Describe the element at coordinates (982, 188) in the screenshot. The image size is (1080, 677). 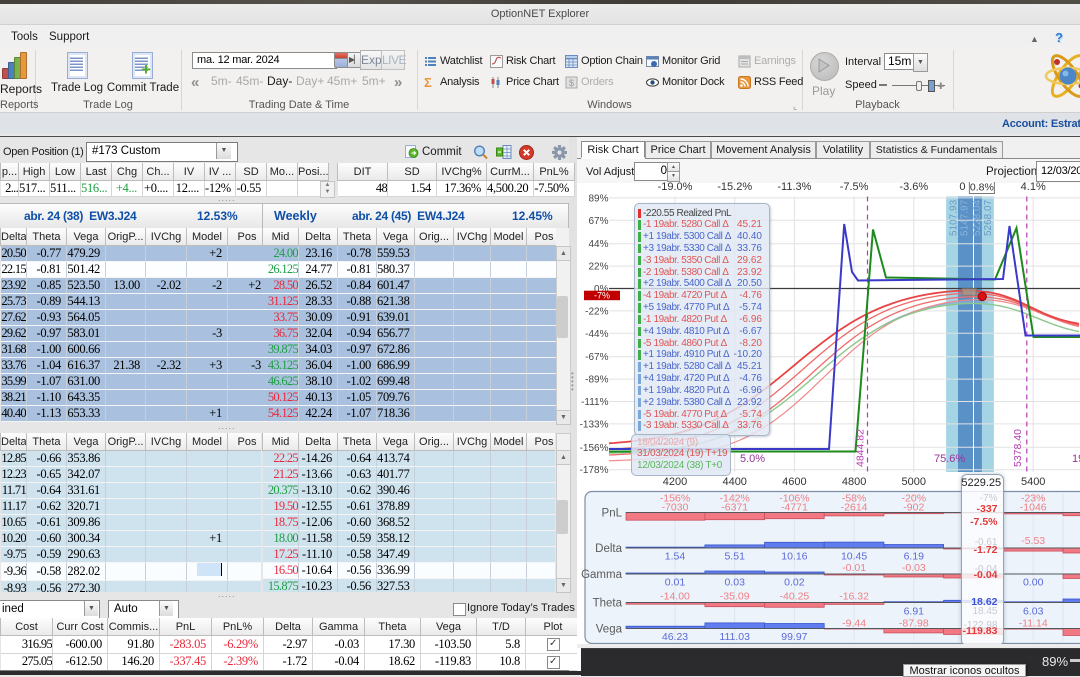
I see `svg-text: 0.8%` at that location.